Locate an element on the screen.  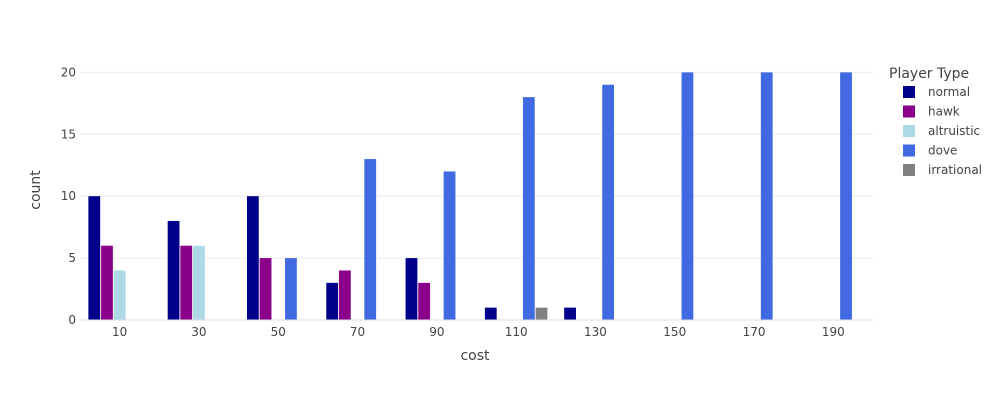
x-tick-label: 190 is located at coordinates (833, 332).